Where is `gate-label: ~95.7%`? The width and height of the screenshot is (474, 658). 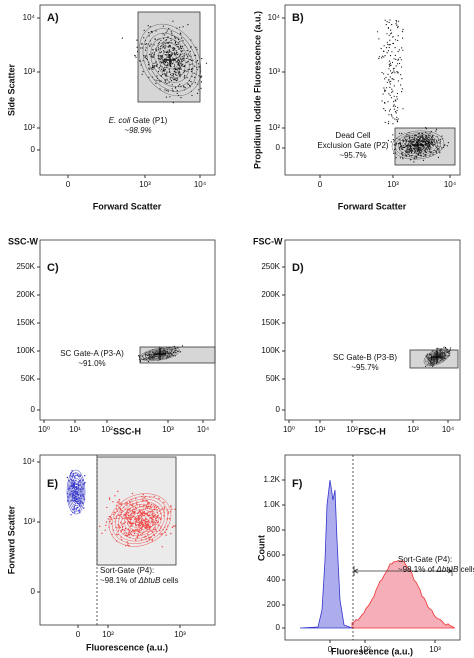
gate-label: ~95.7% is located at coordinates (352, 155).